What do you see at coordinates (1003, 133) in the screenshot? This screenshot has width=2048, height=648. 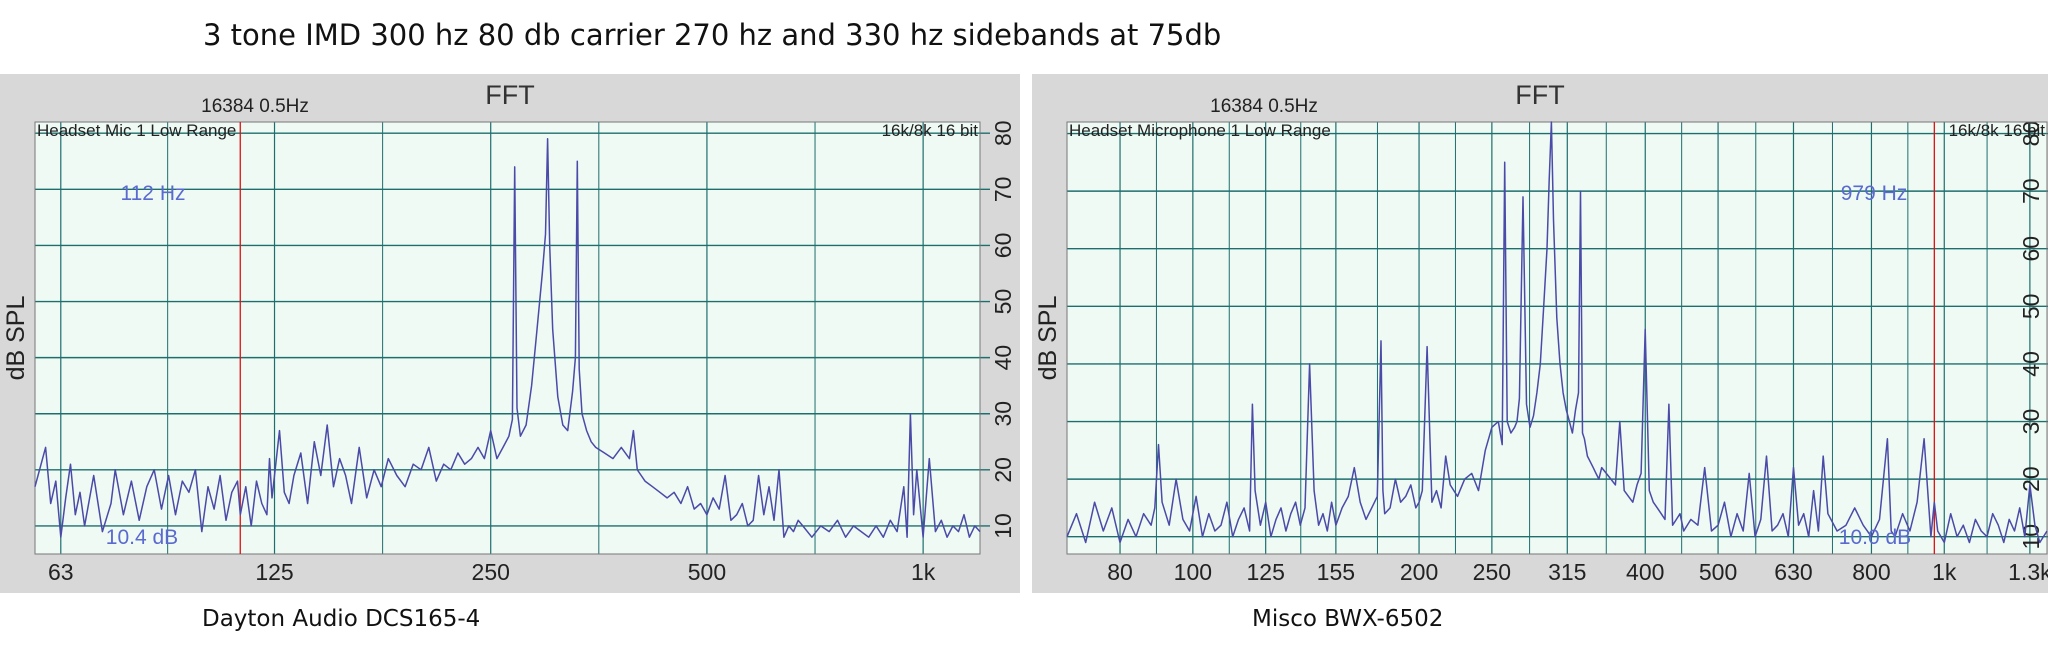 I see `y-tick-label-left: 80` at bounding box center [1003, 133].